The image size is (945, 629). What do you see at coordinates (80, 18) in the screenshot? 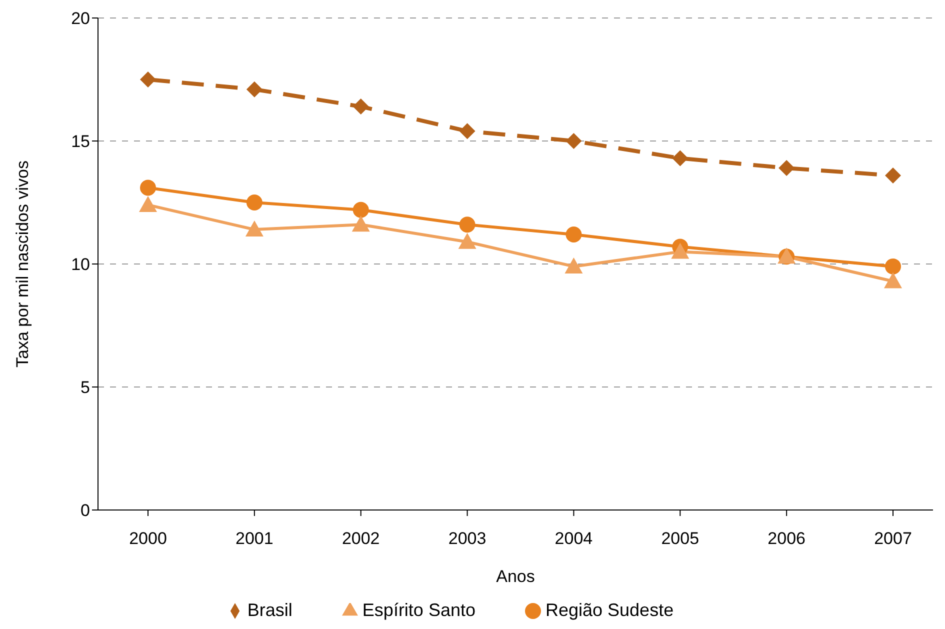
I see `y-tick-label: 20` at bounding box center [80, 18].